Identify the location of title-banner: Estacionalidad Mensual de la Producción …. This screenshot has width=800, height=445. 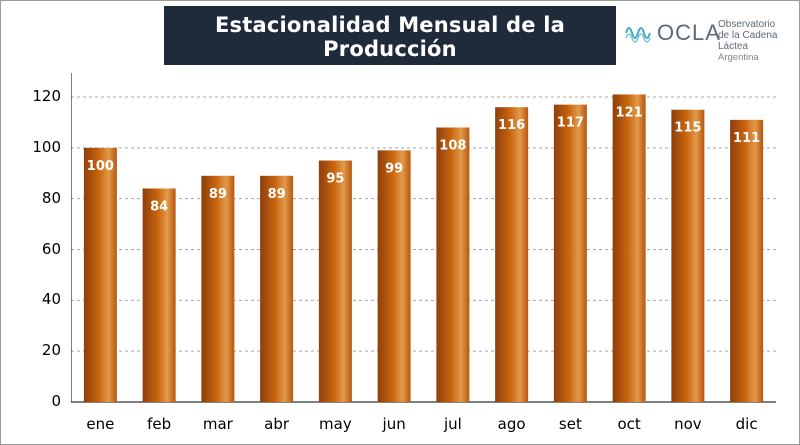
(390, 43).